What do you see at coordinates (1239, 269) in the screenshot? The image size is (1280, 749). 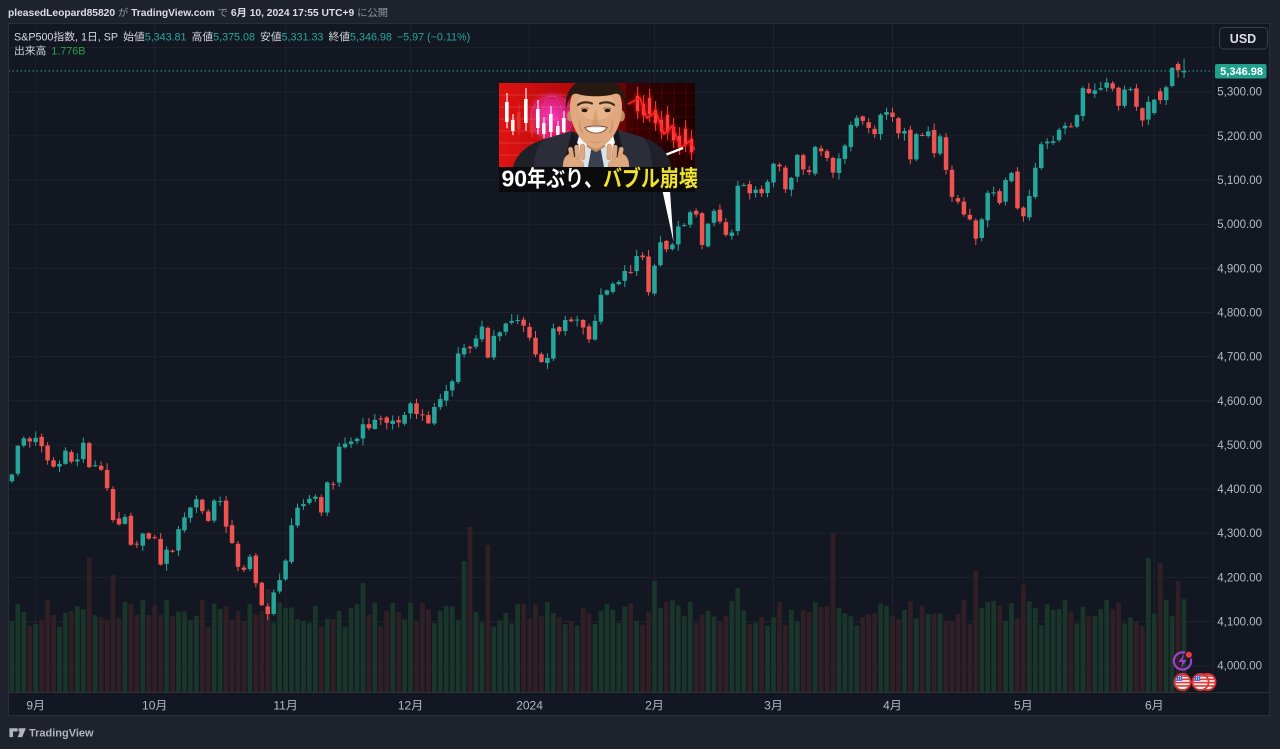 I see `svg-text: 4,900.00` at bounding box center [1239, 269].